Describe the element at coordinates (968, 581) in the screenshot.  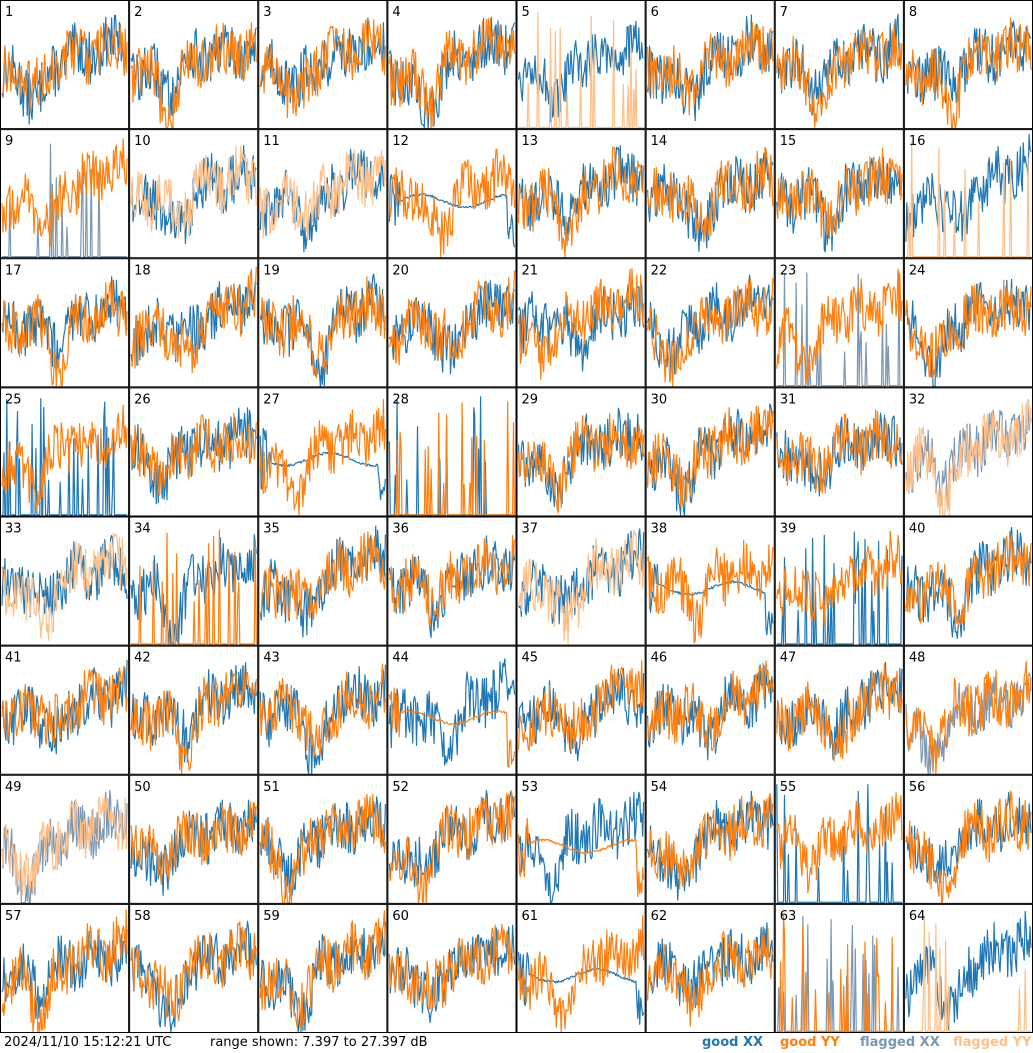
I see `antenna-panel: 40` at that location.